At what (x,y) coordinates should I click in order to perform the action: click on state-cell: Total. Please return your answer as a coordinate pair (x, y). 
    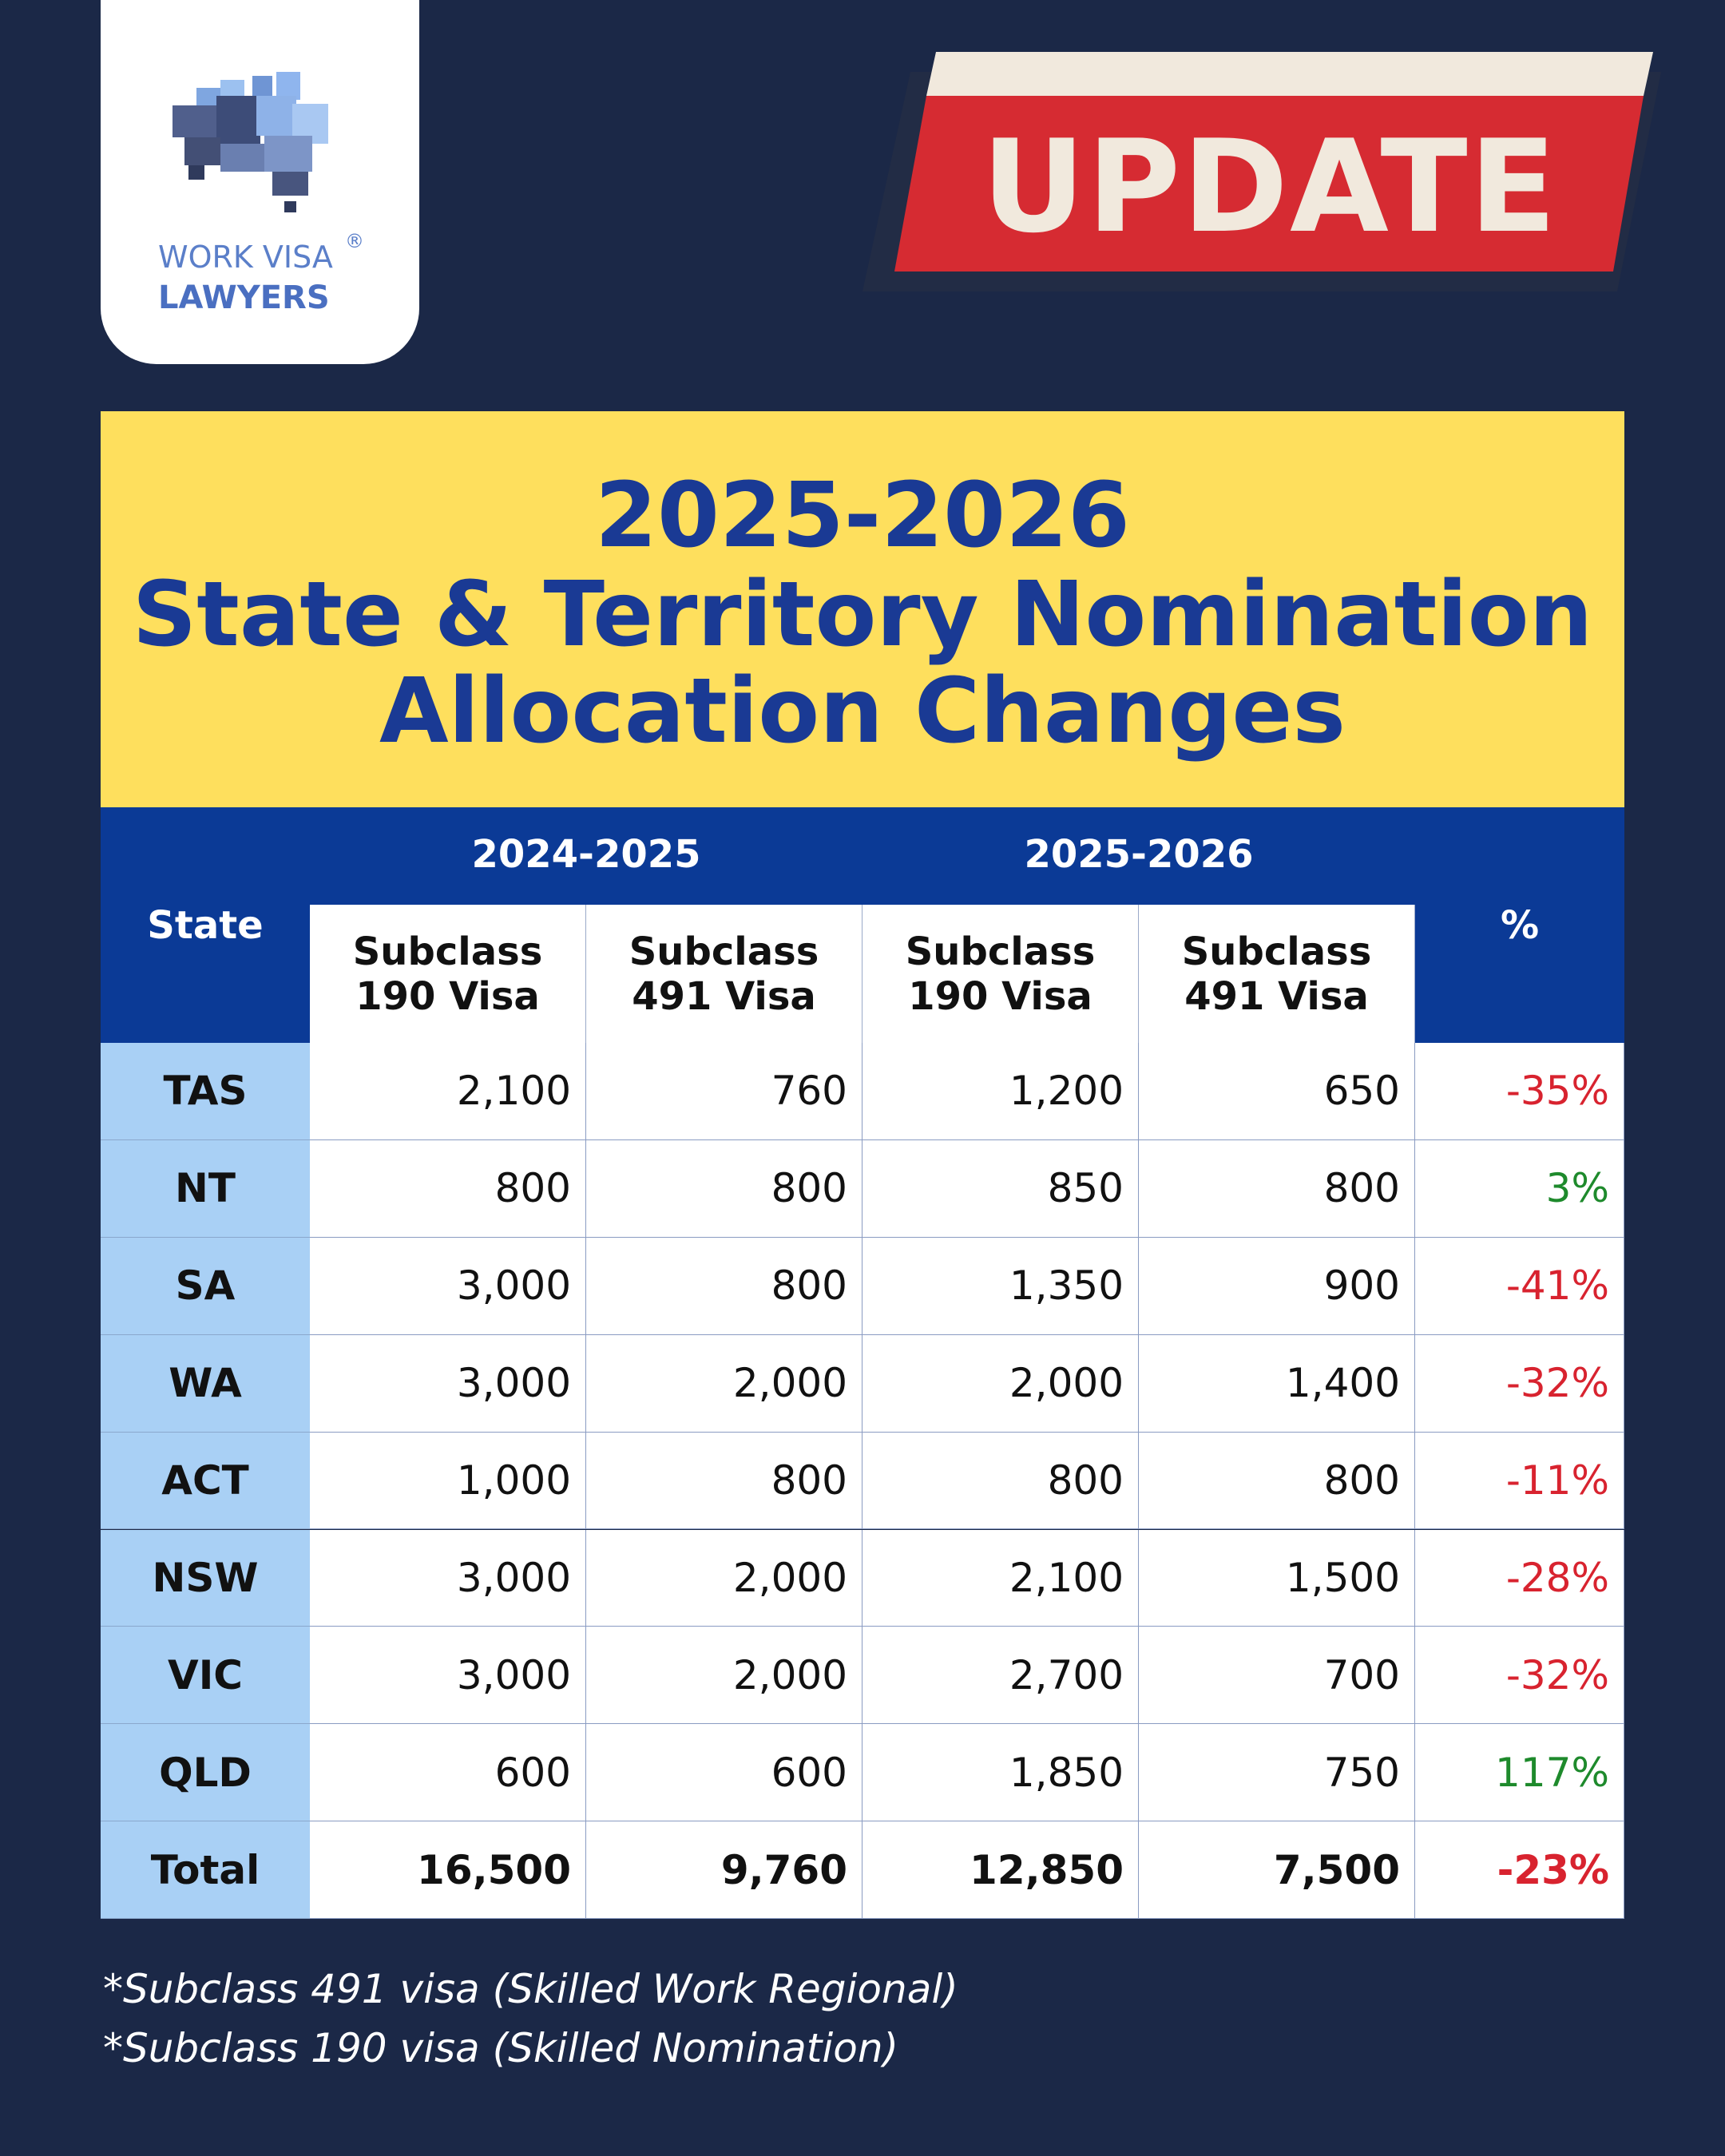
    Looking at the image, I should click on (206, 1870).